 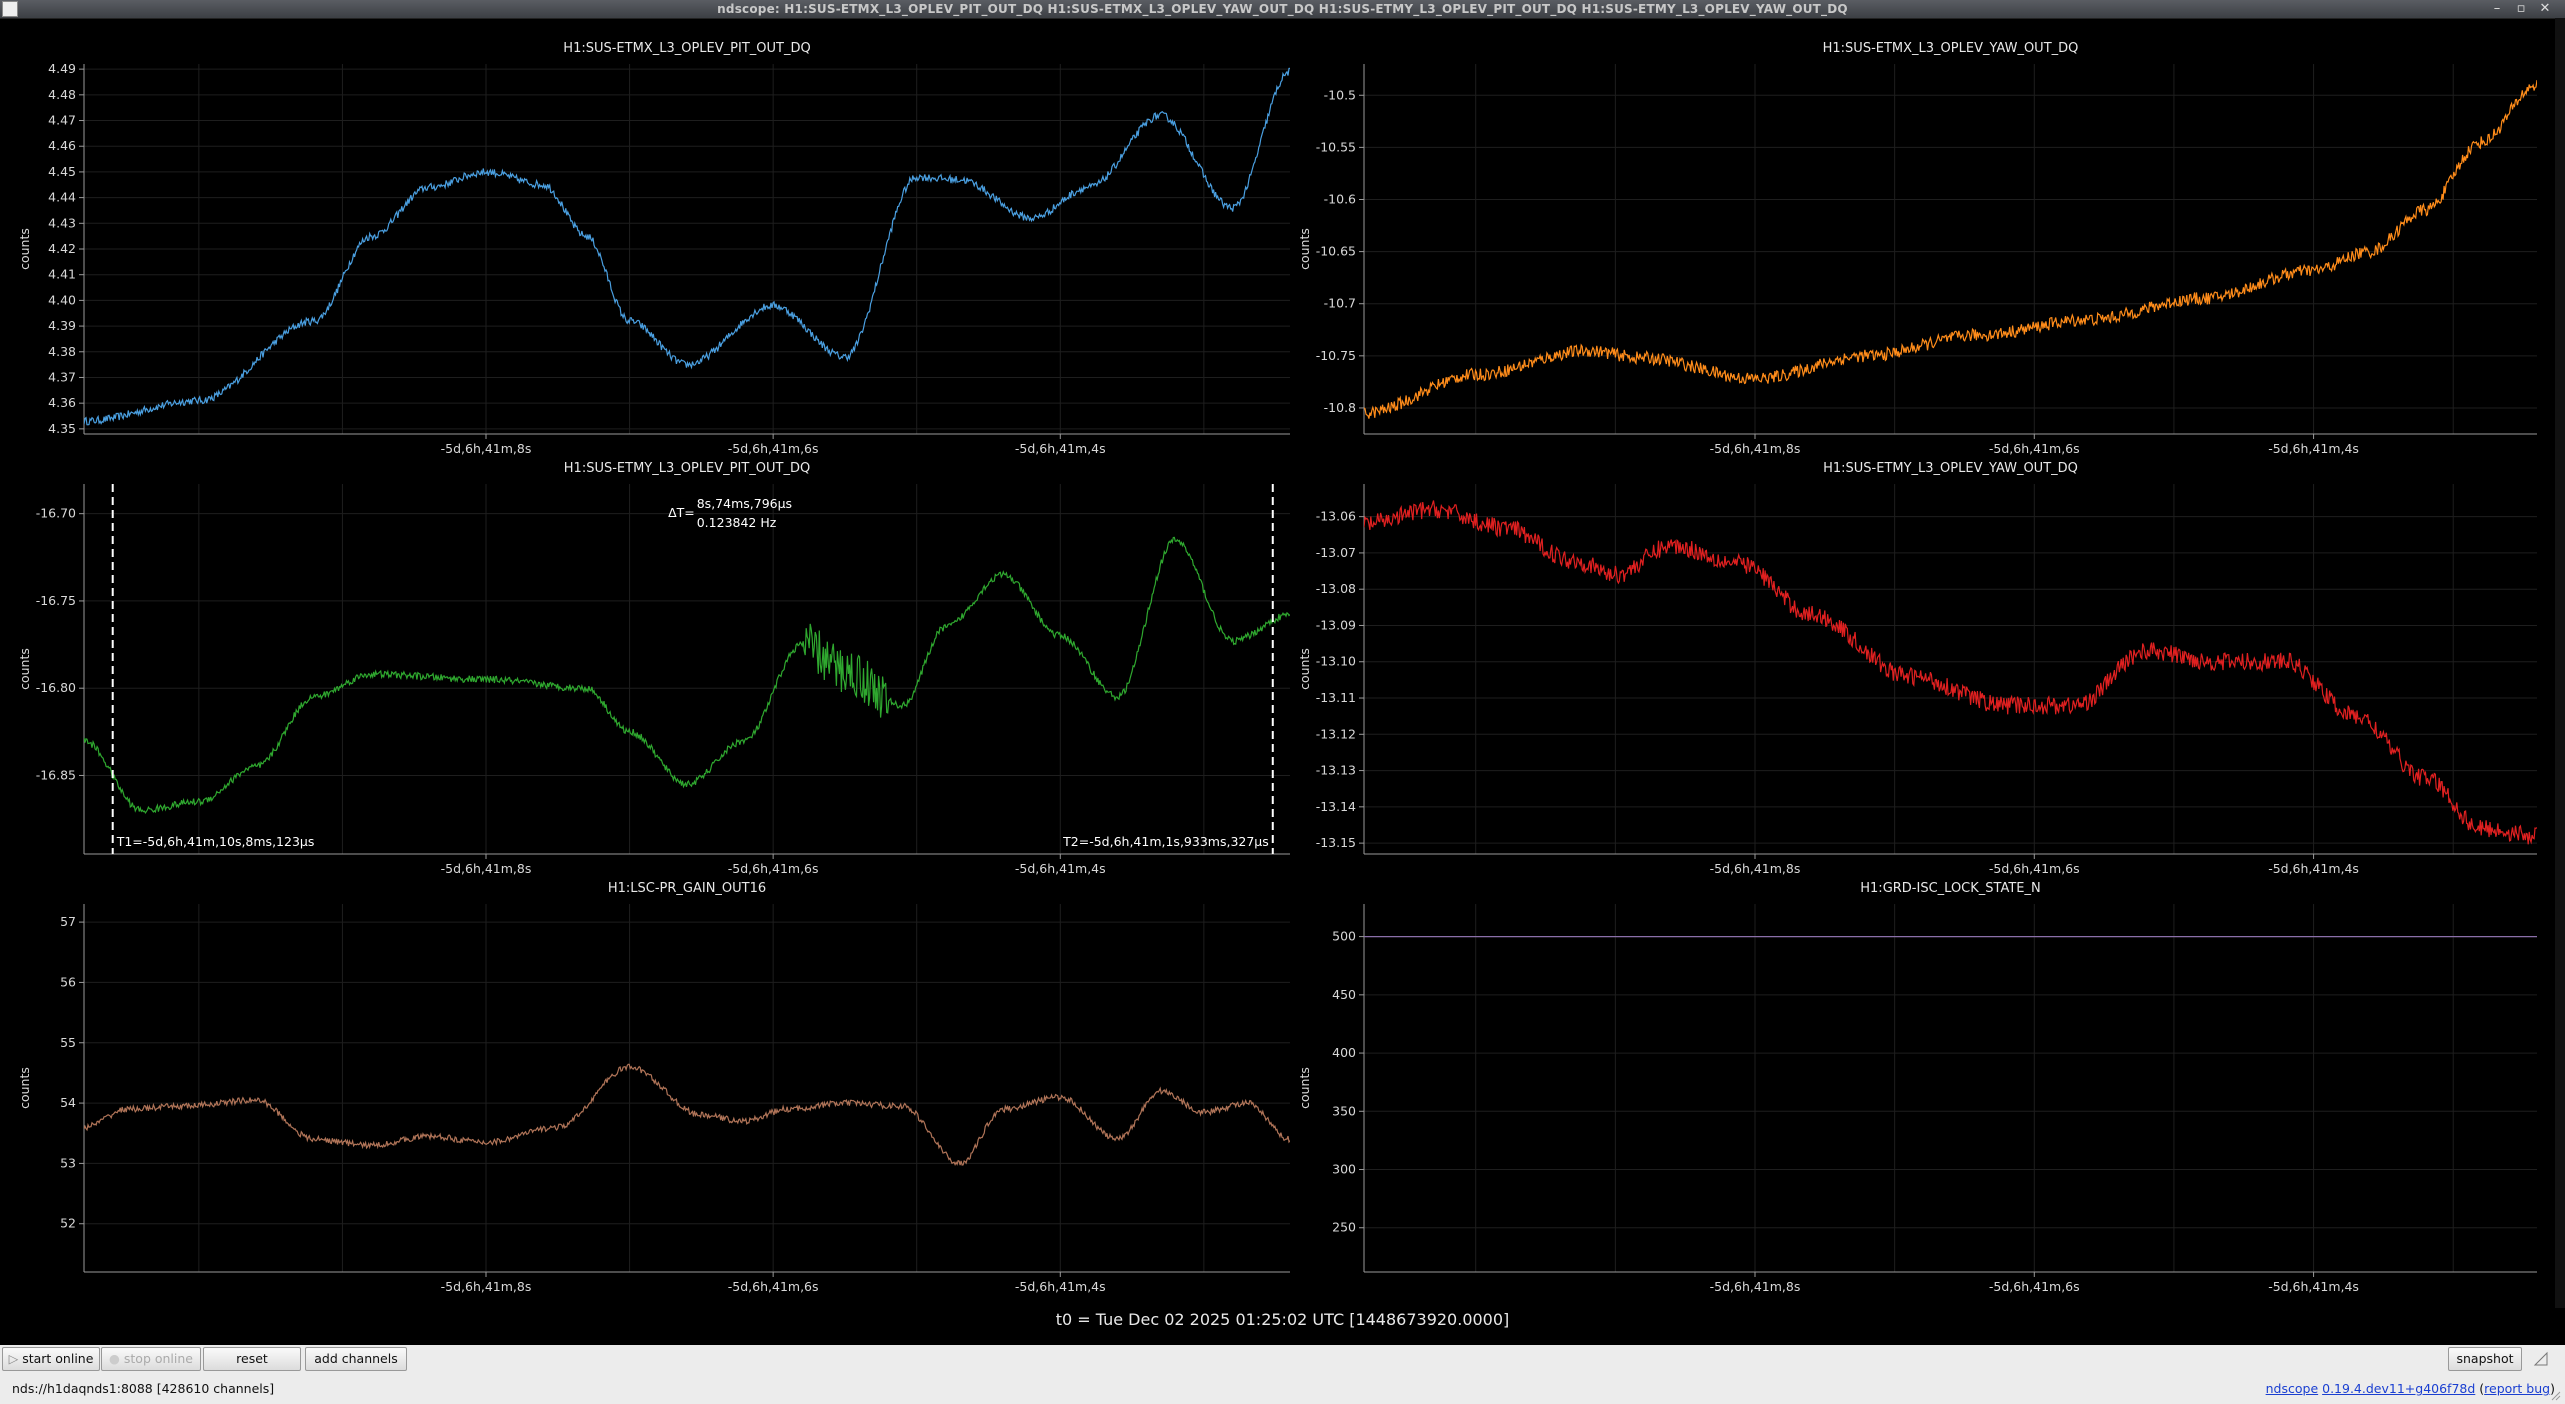 What do you see at coordinates (687, 468) in the screenshot?
I see `plot-title: H1:SUS-ETMY_L3_OPLEV_PIT_OUT_DQ` at bounding box center [687, 468].